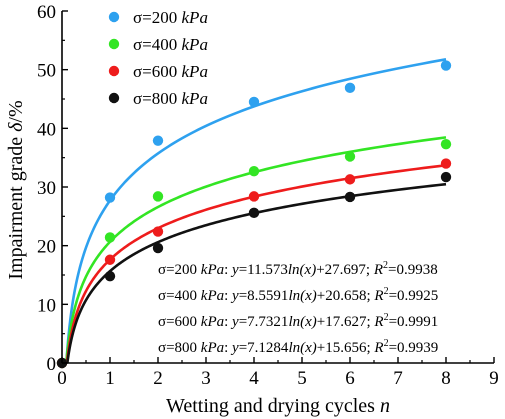 This screenshot has width=505, height=419. Describe the element at coordinates (110, 378) in the screenshot. I see `x-tick-label: 1` at that location.